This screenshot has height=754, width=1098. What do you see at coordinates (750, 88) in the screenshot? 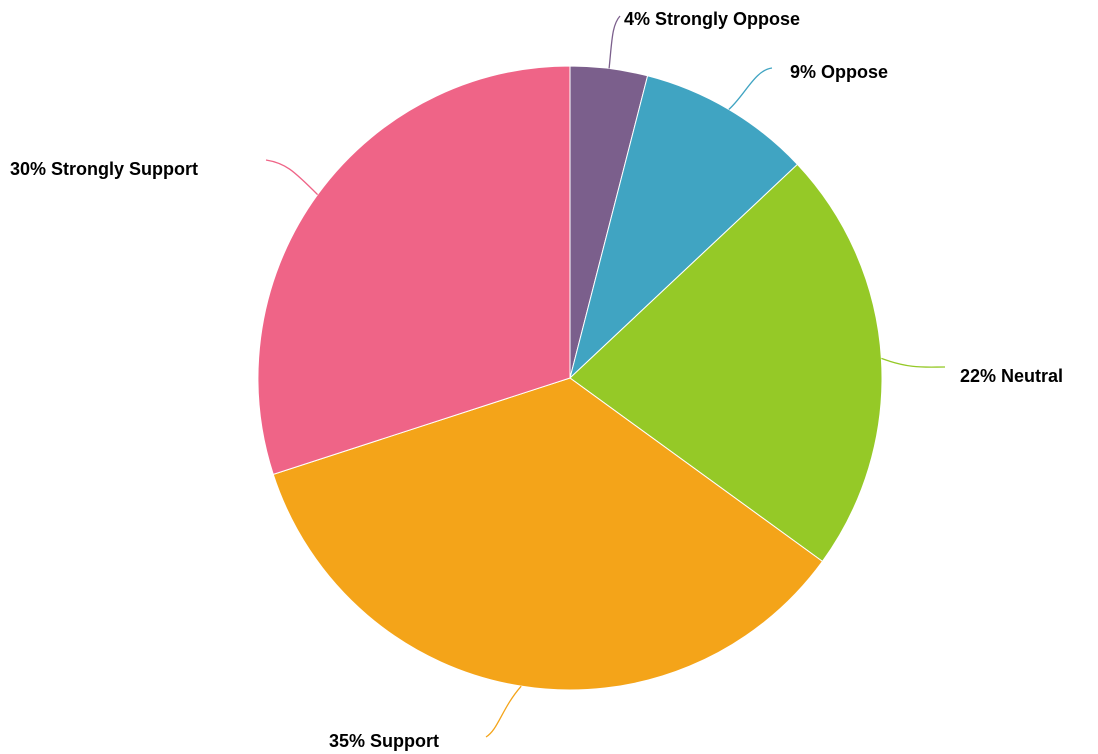
I see `leader-line-oppose` at bounding box center [750, 88].